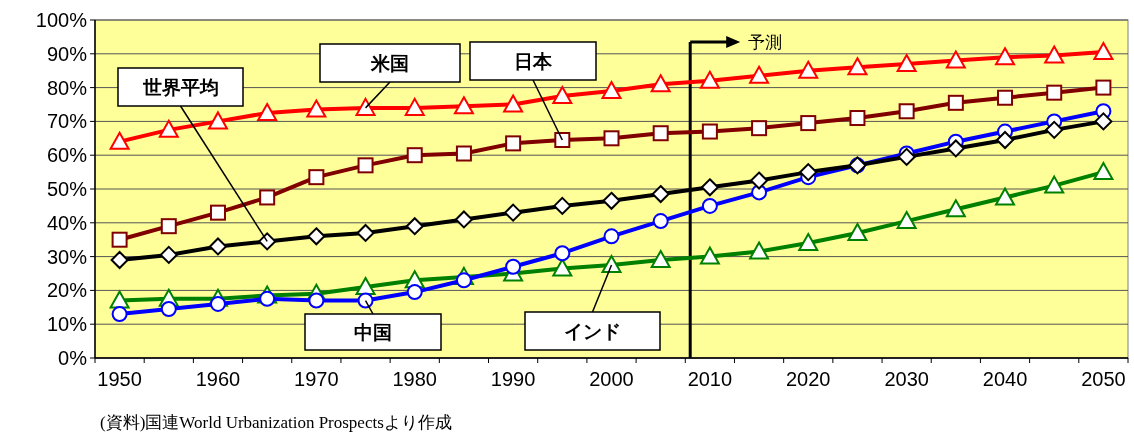 This screenshot has height=436, width=1134. What do you see at coordinates (119, 379) in the screenshot?
I see `x-tick-label: 1950` at bounding box center [119, 379].